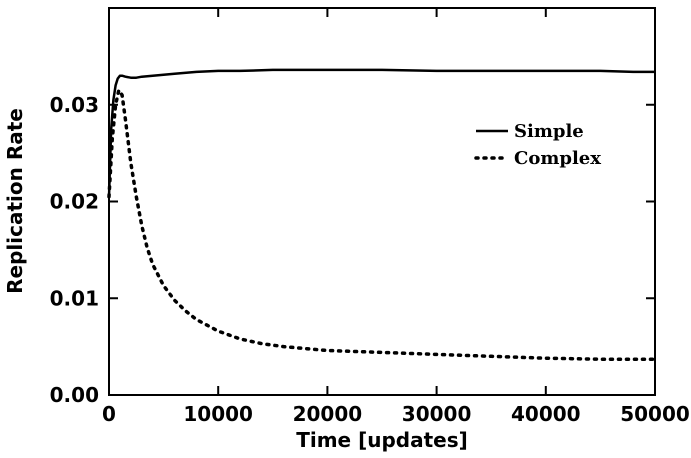  What do you see at coordinates (109, 414) in the screenshot?
I see `x-tick-label: 0` at bounding box center [109, 414].